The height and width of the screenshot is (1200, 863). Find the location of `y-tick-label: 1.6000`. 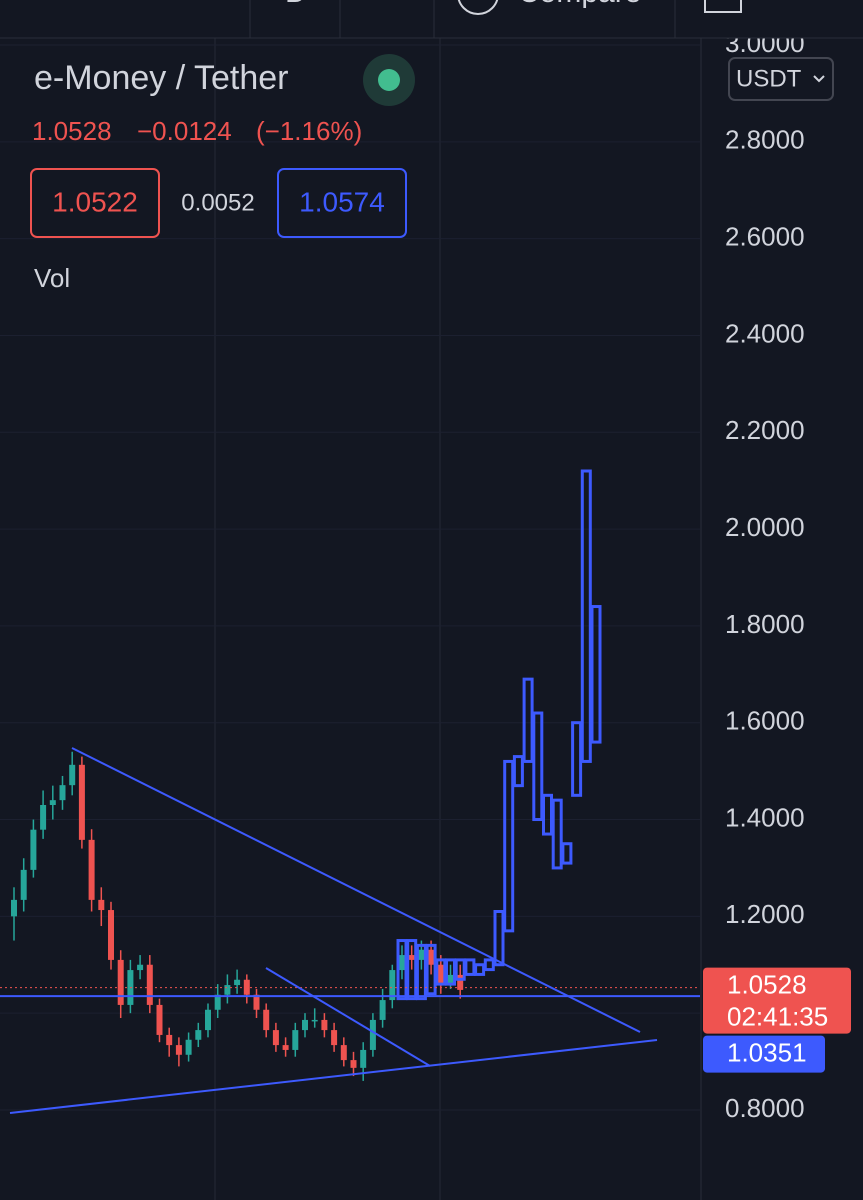

y-tick-label: 1.6000 is located at coordinates (765, 721).